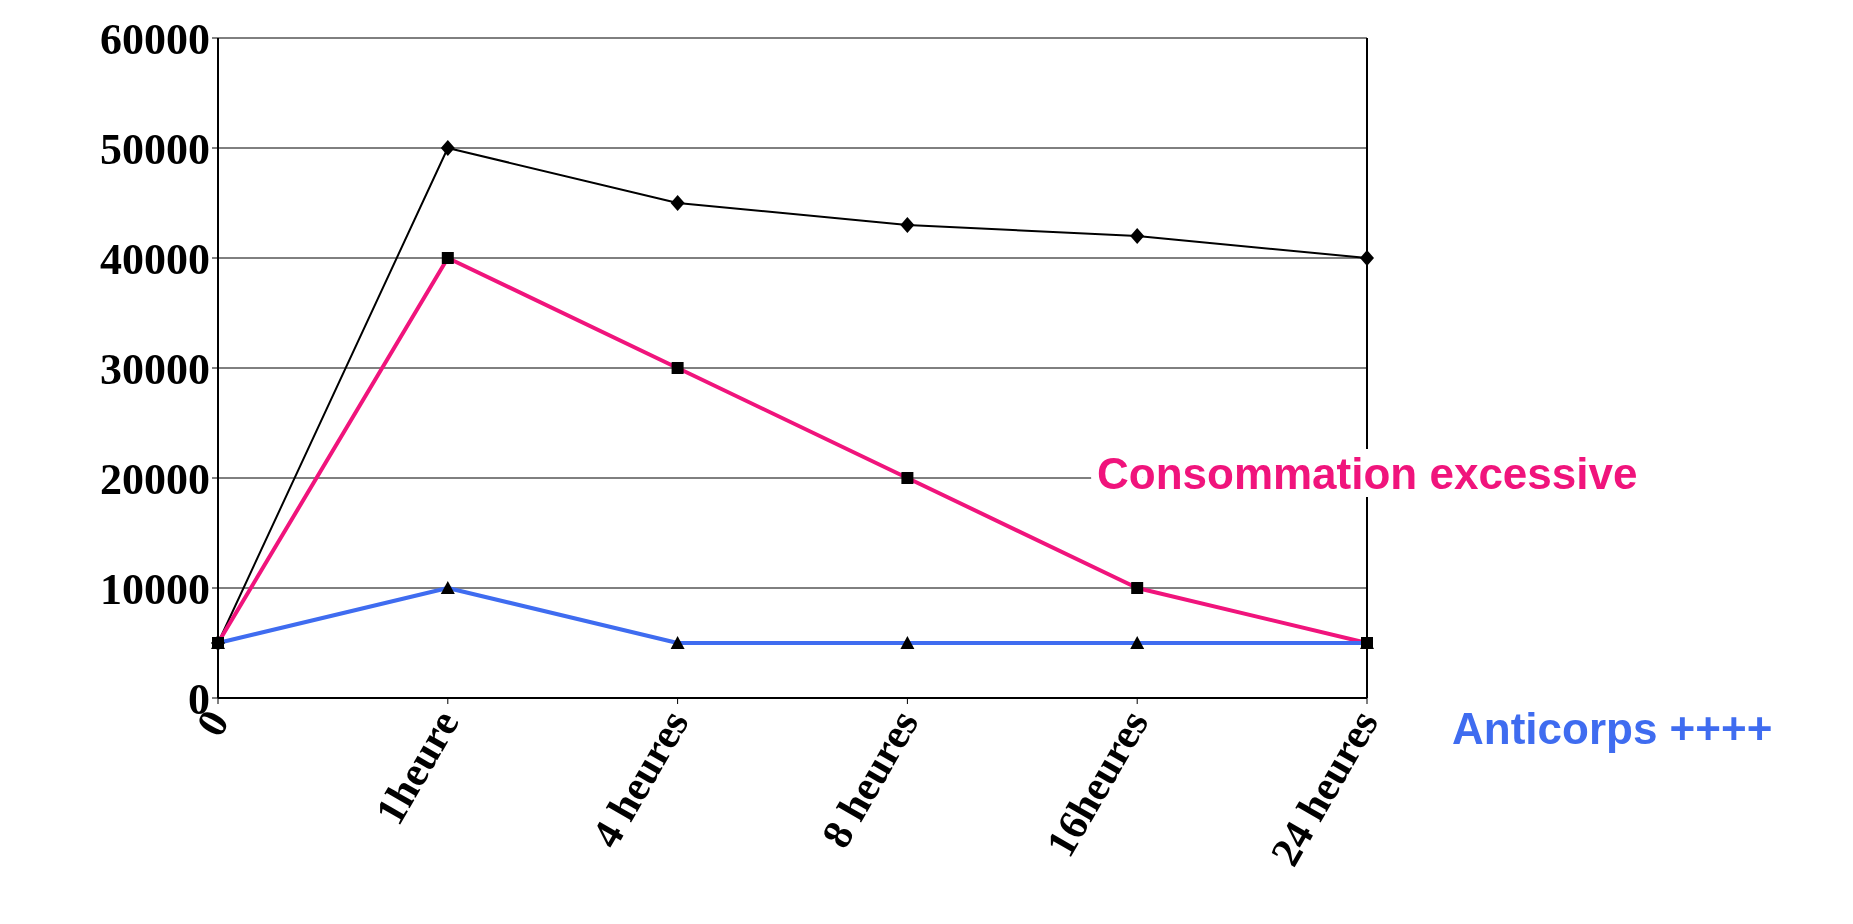 The image size is (1853, 924). Describe the element at coordinates (1612, 728) in the screenshot. I see `text: Anticorps ++++` at that location.